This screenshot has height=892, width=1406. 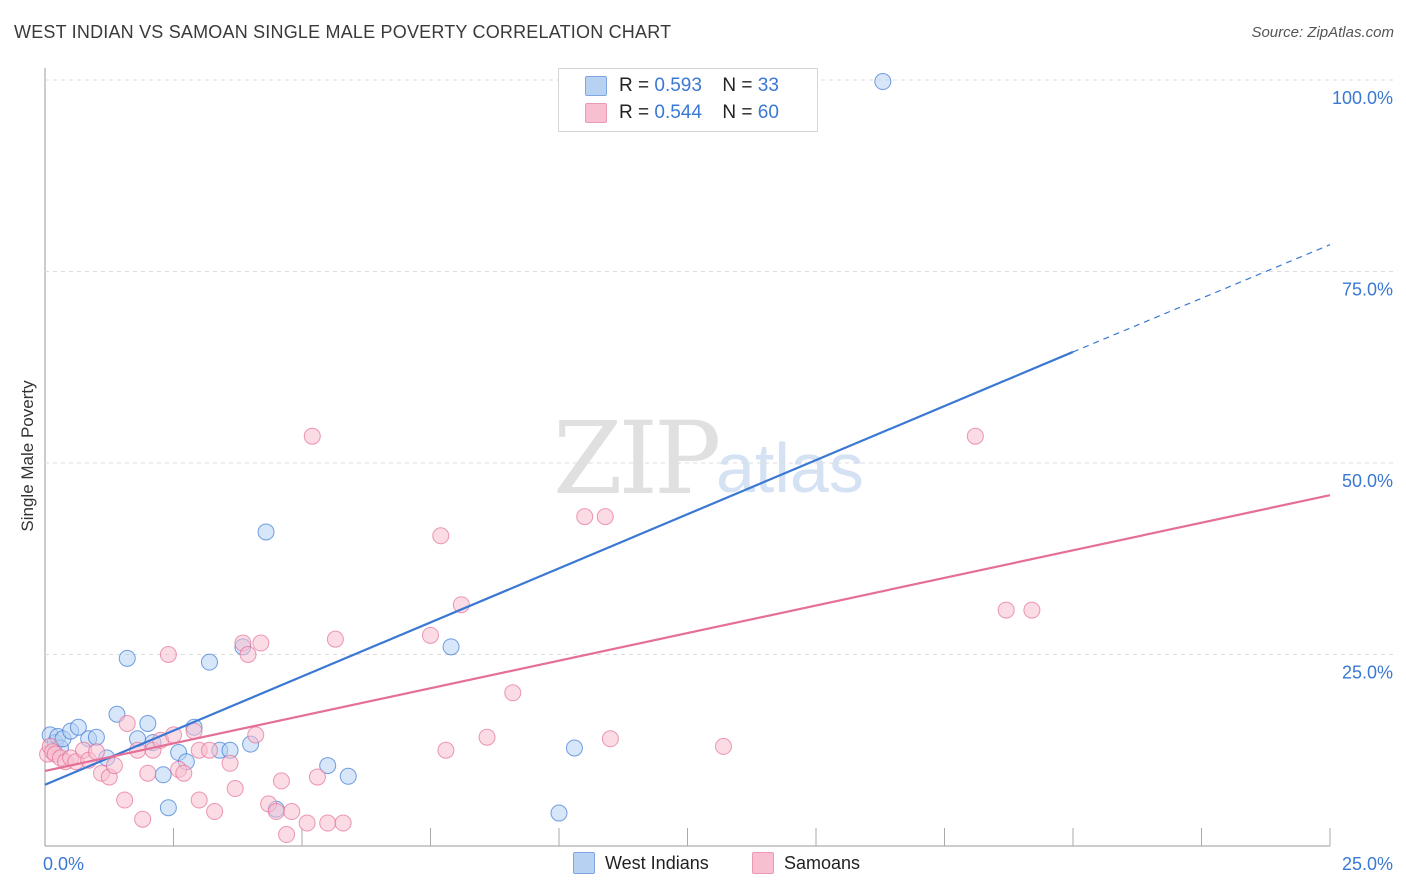 What do you see at coordinates (1367, 481) in the screenshot?
I see `y-tick-label: 50.0%` at bounding box center [1367, 481].